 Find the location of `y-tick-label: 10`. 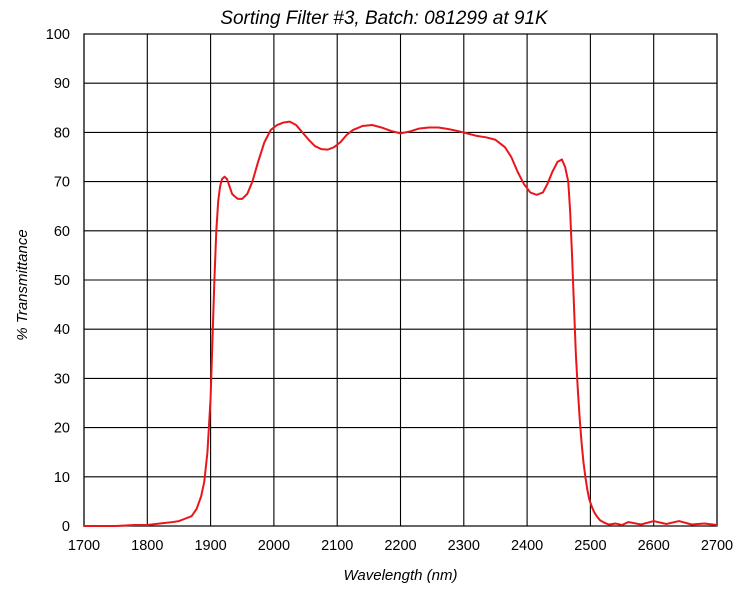

y-tick-label: 10 is located at coordinates (62, 478).